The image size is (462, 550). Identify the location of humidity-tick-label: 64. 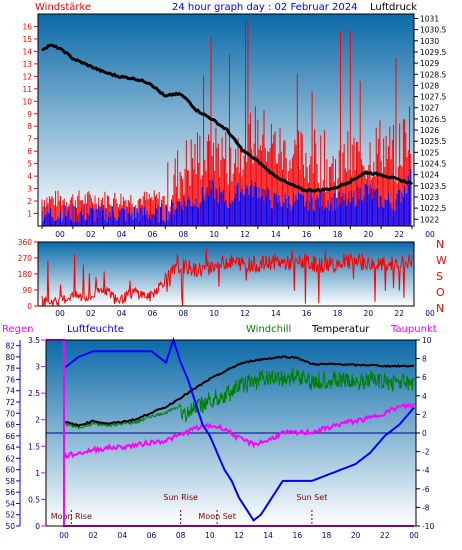
(10, 447).